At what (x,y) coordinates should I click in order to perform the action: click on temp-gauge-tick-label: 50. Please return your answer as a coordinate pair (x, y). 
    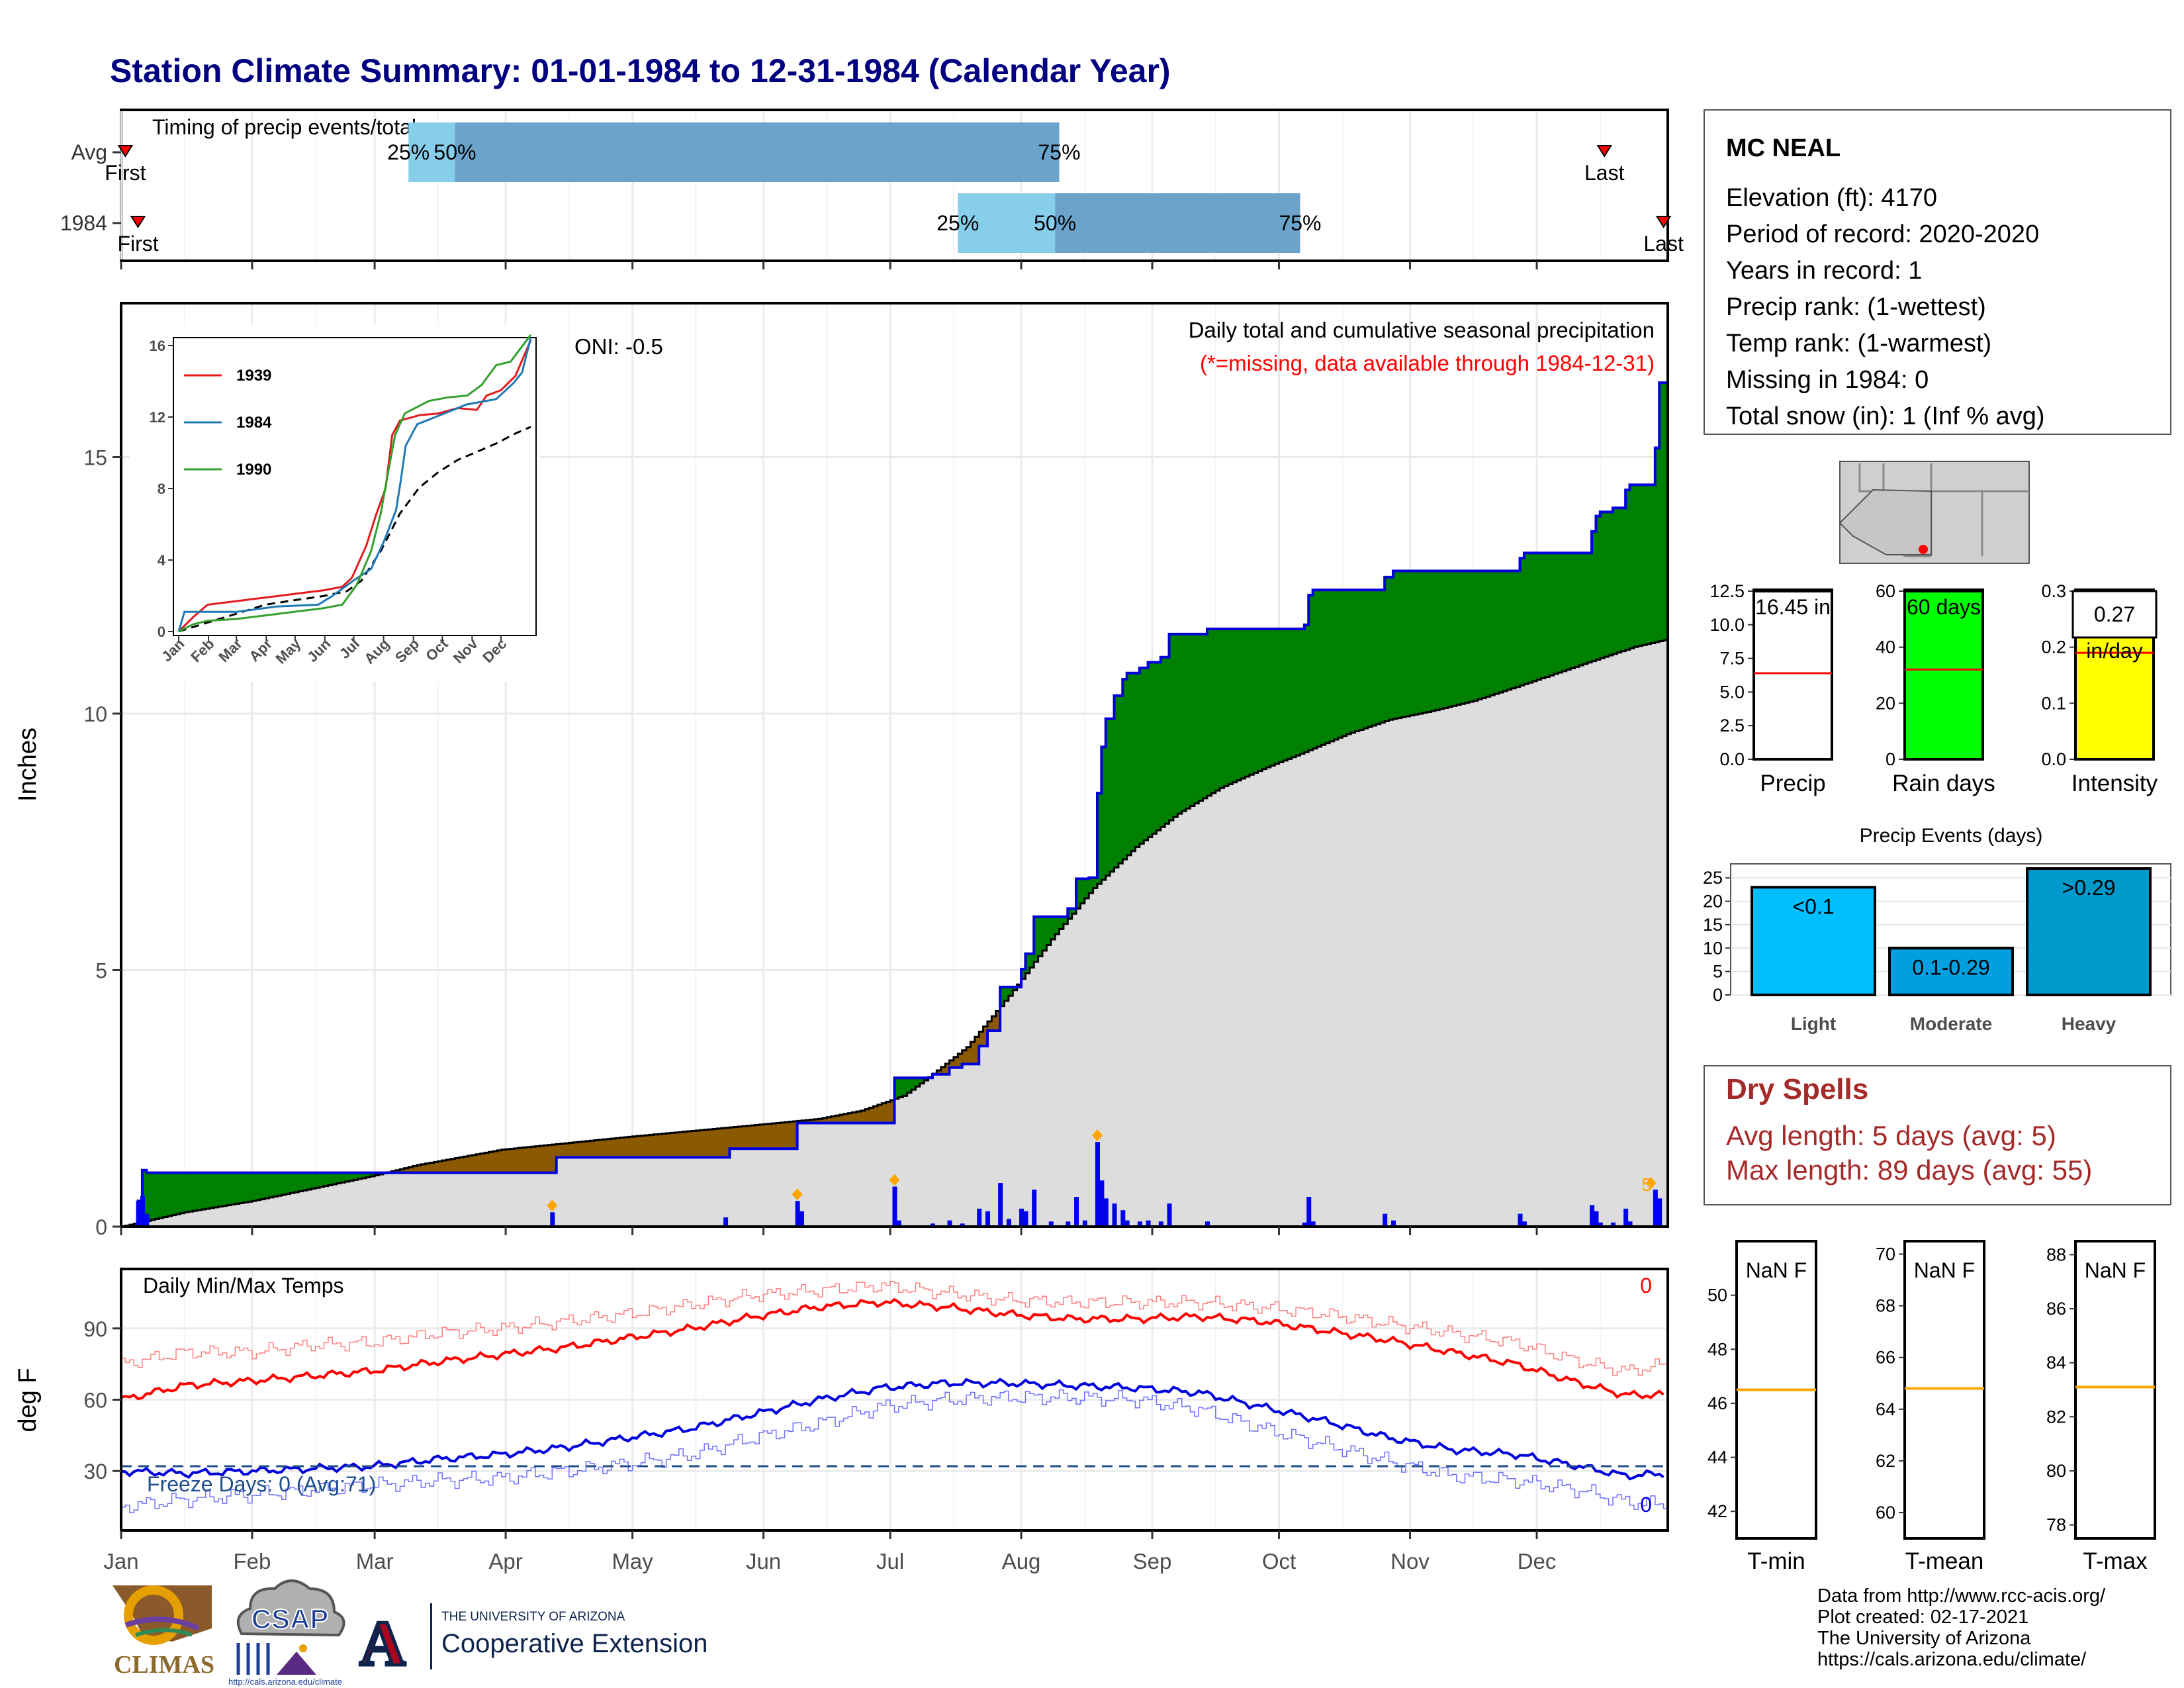
    Looking at the image, I should click on (1717, 1295).